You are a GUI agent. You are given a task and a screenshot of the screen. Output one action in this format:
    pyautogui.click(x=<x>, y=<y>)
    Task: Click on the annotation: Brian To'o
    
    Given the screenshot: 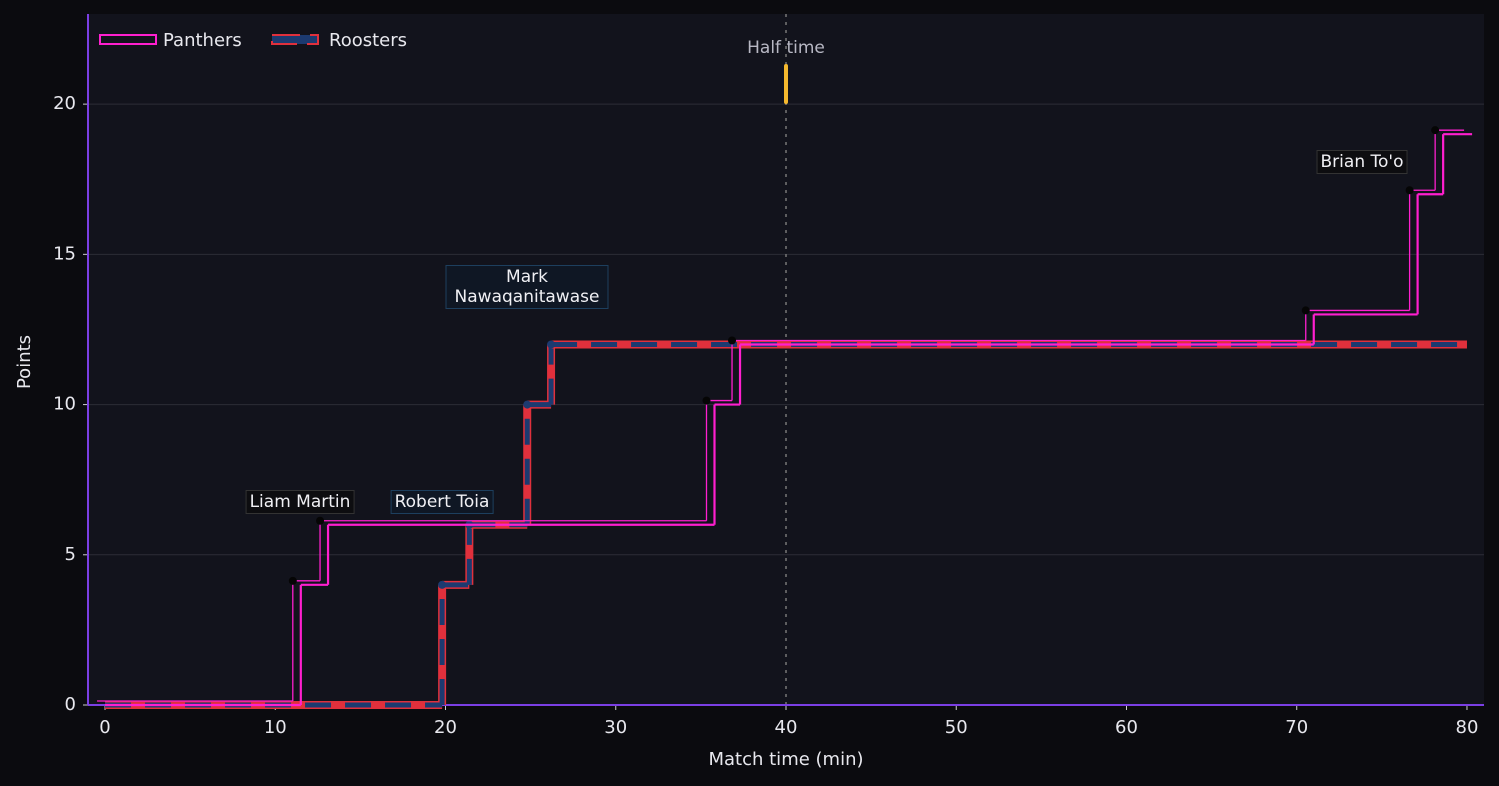 What is the action you would take?
    pyautogui.click(x=1362, y=162)
    